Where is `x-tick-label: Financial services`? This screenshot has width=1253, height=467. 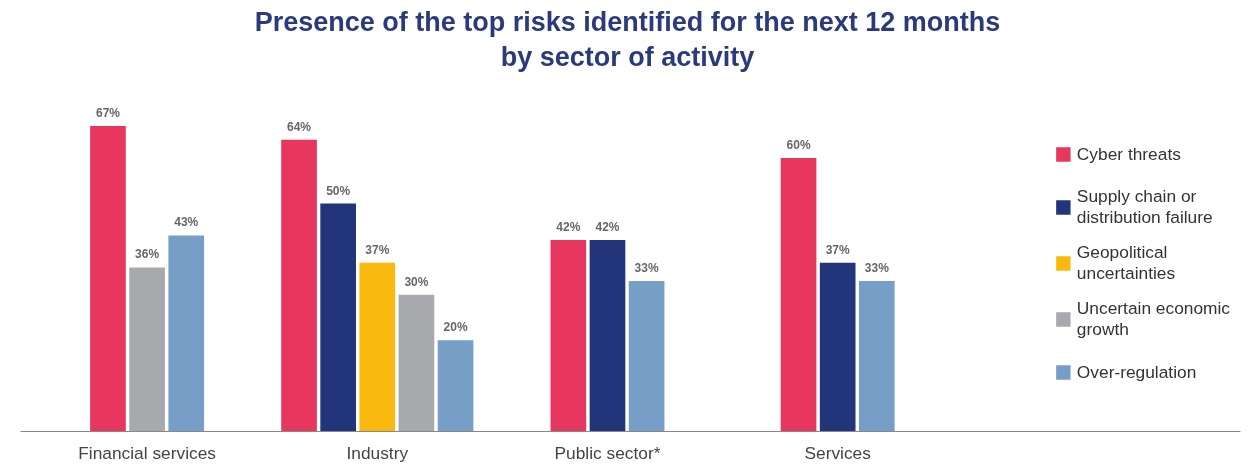 x-tick-label: Financial services is located at coordinates (147, 452).